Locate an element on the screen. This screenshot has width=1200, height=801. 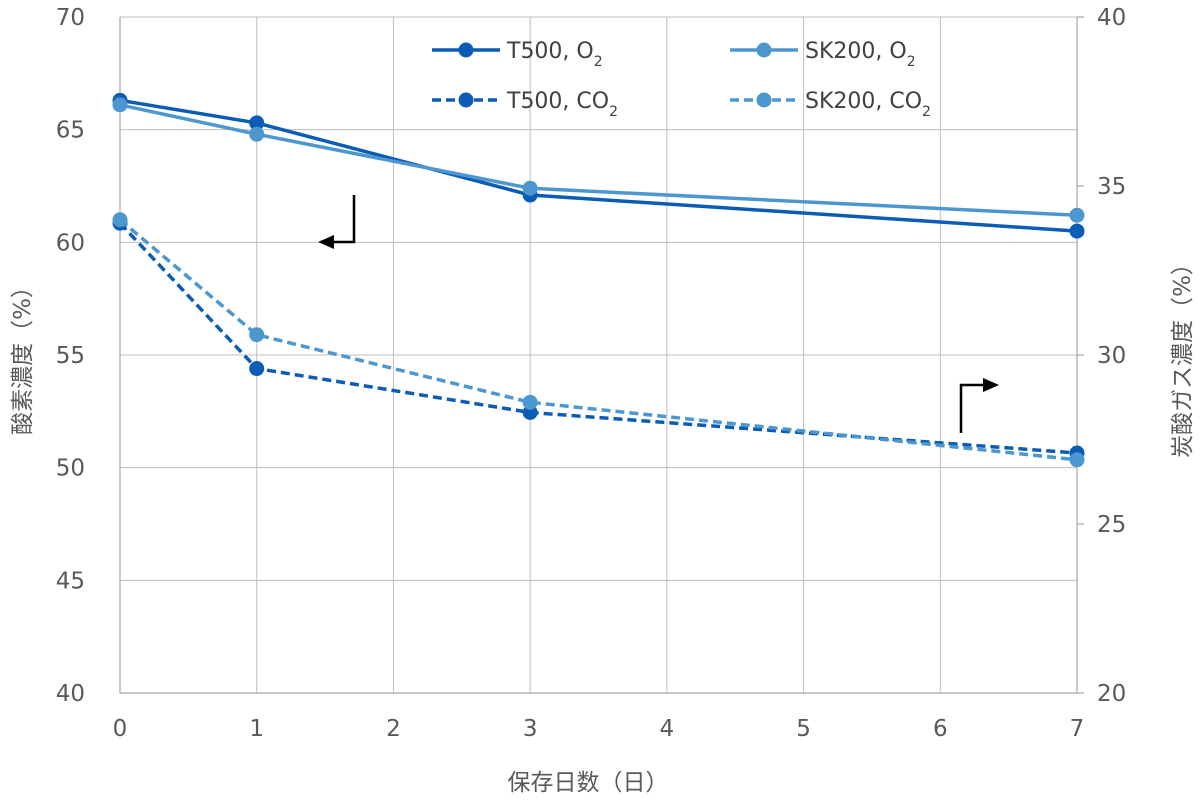
y-right-tick-label: 30 is located at coordinates (1111, 356).